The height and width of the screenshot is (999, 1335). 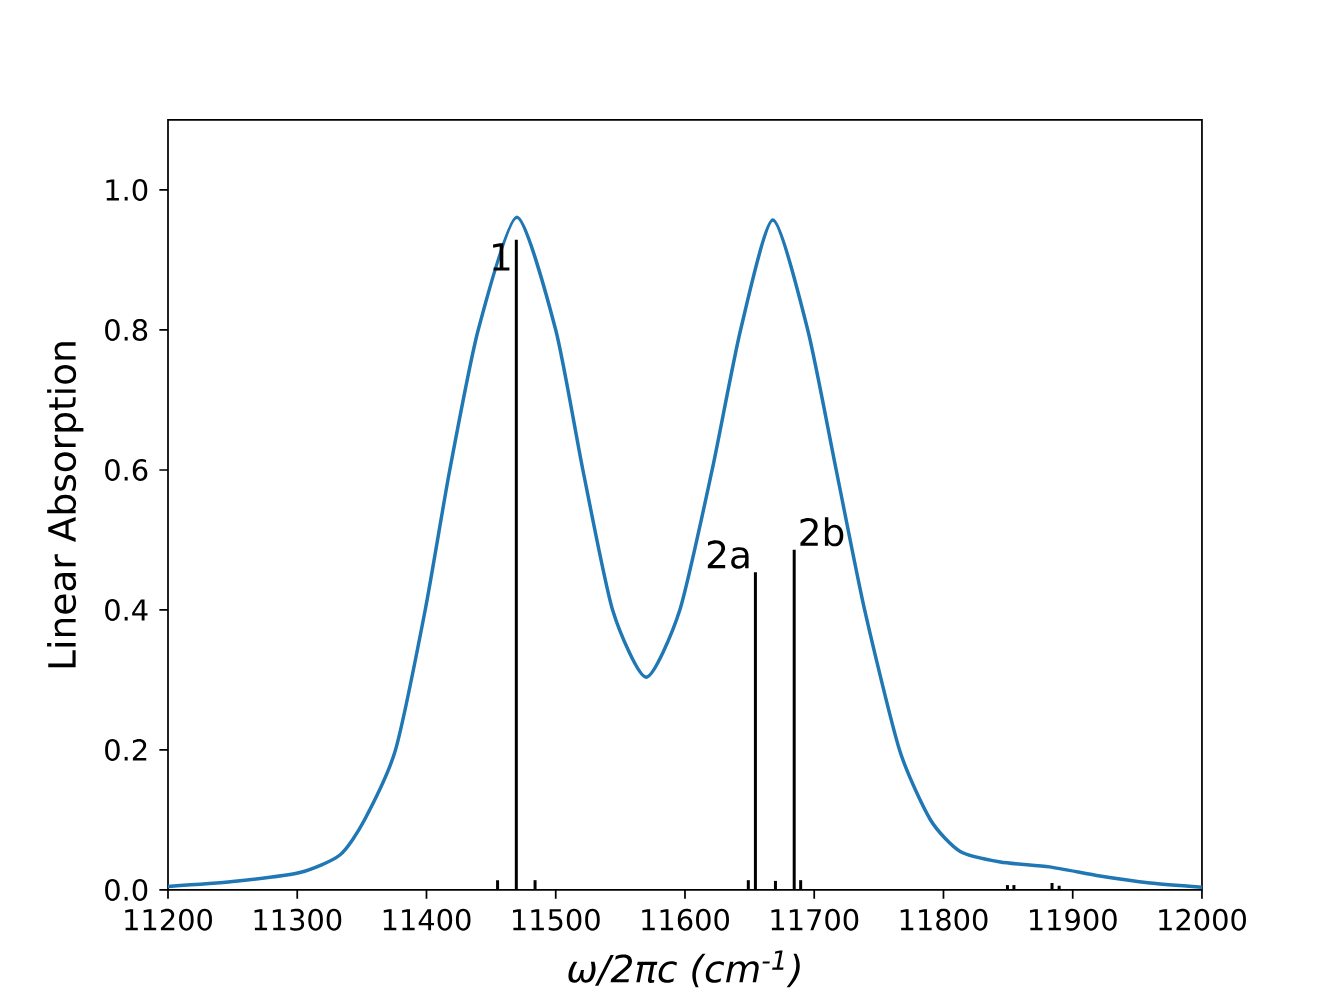 What do you see at coordinates (1073, 919) in the screenshot?
I see `x-tick-label: 11900` at bounding box center [1073, 919].